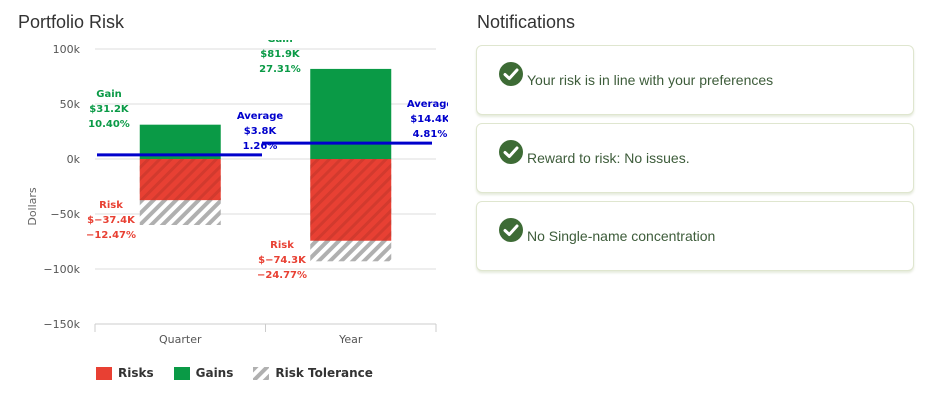 The width and height of the screenshot is (931, 410). What do you see at coordinates (65, 214) in the screenshot?
I see `y-tick-label: −50k` at bounding box center [65, 214].